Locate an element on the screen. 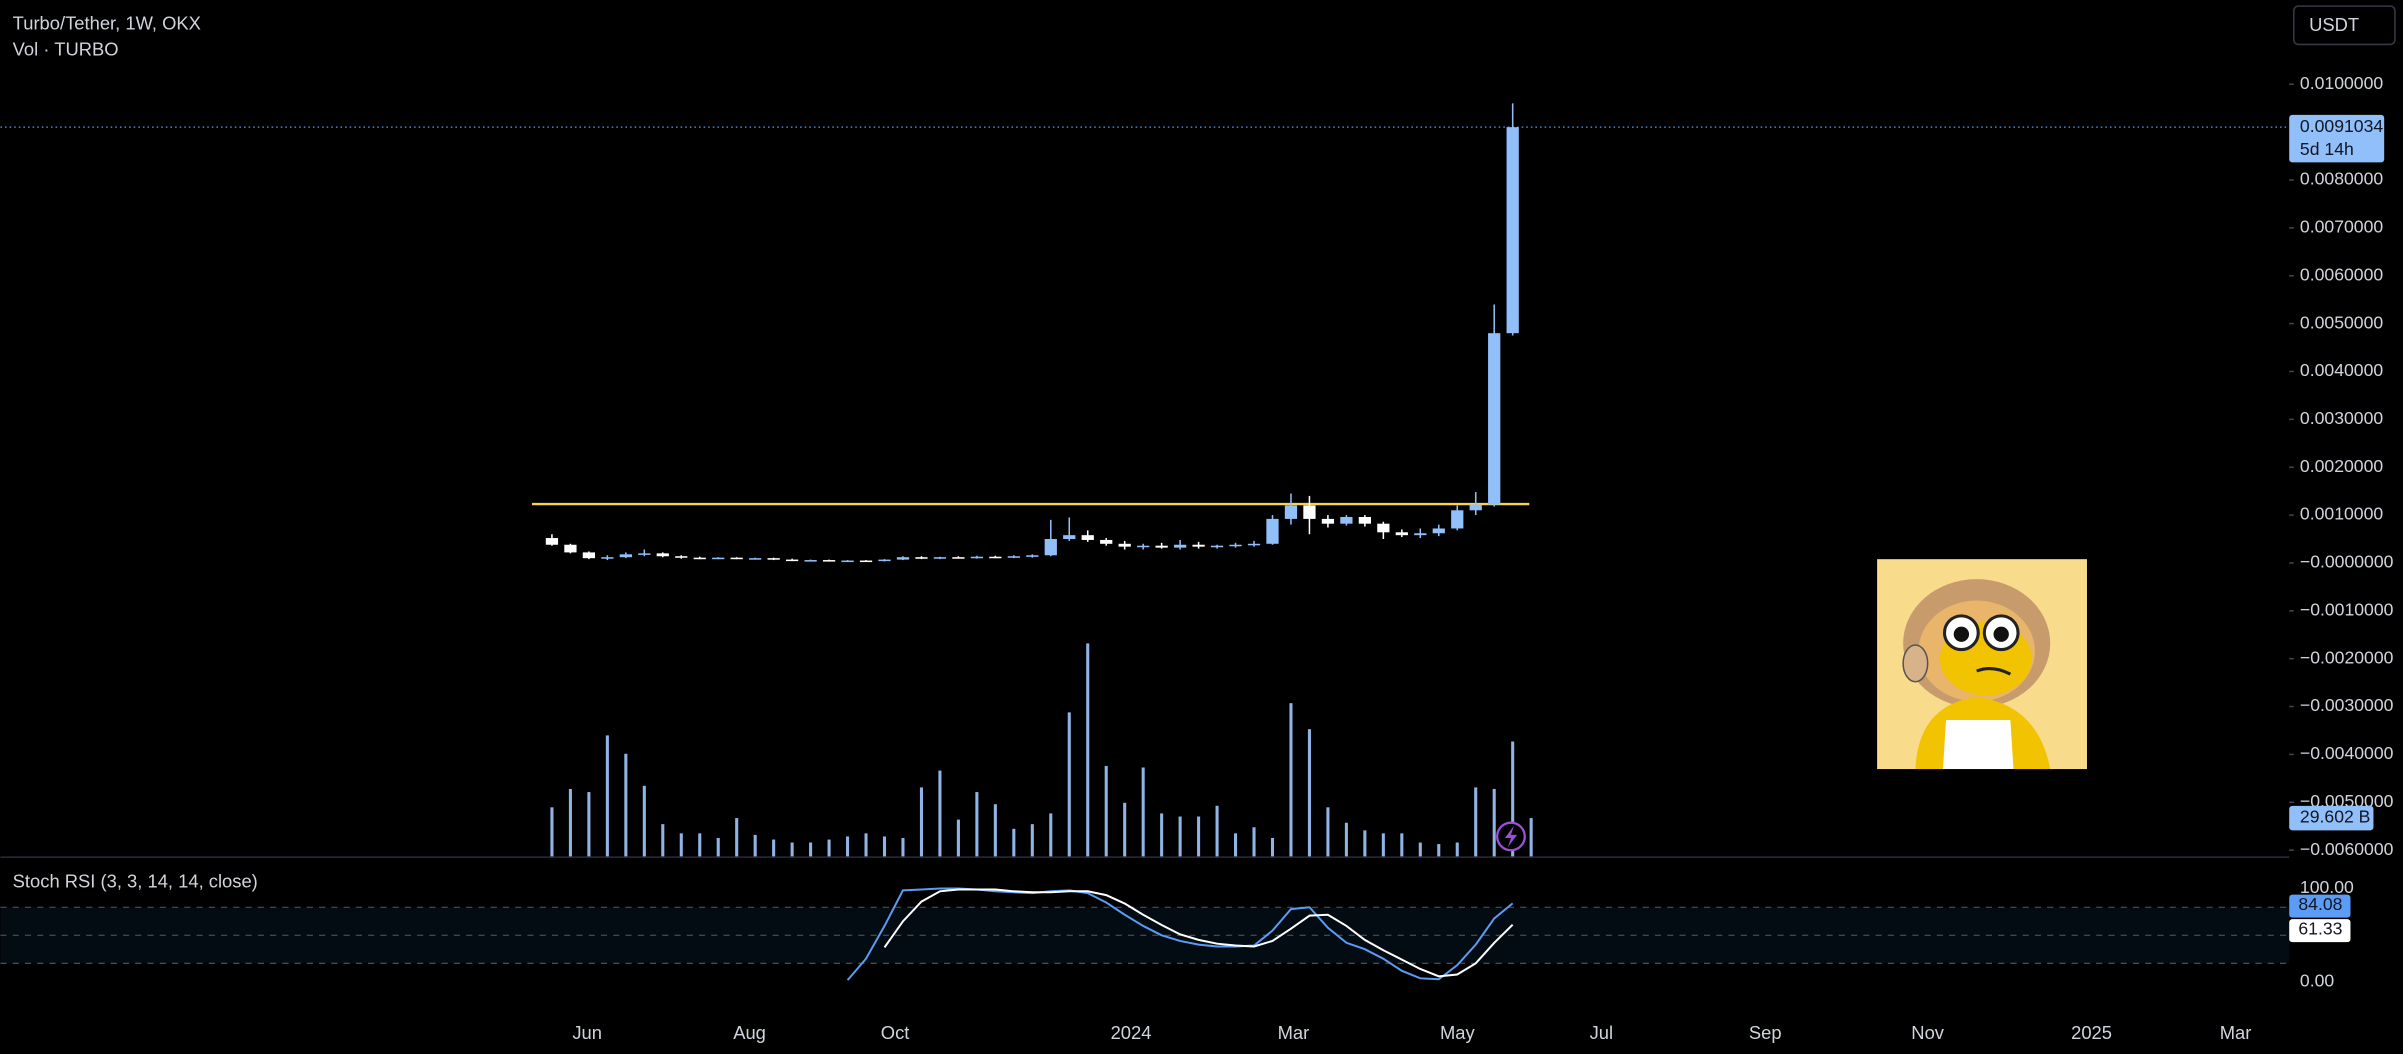 This screenshot has width=2403, height=1054. y-tick-label: −0.0000000 is located at coordinates (2347, 562).